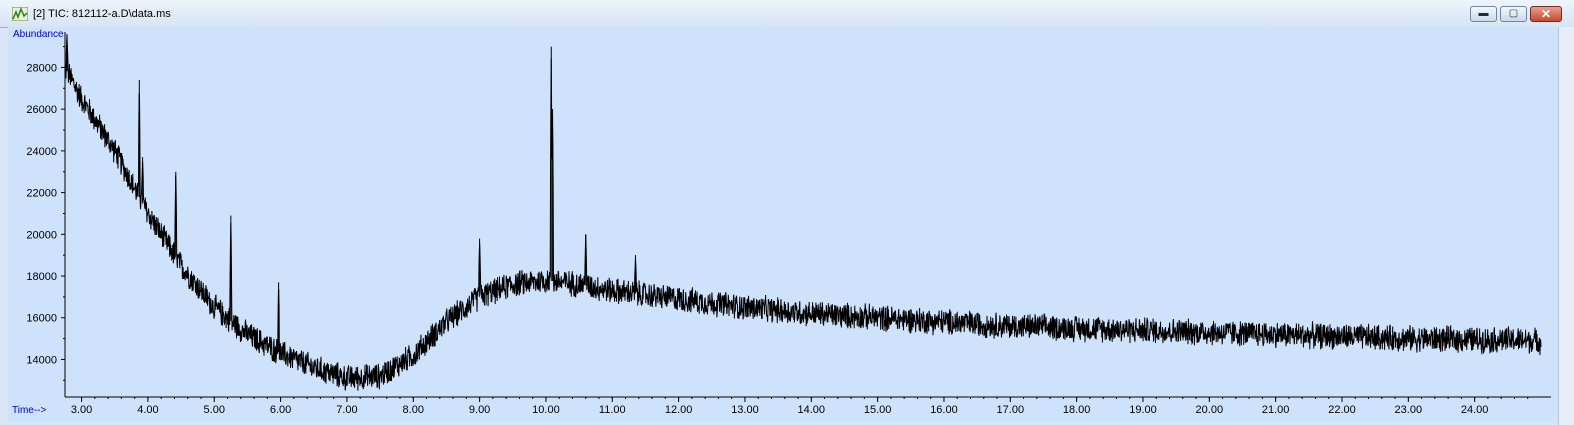 The image size is (1574, 425). Describe the element at coordinates (1011, 410) in the screenshot. I see `x-tick-label: 17.00` at that location.